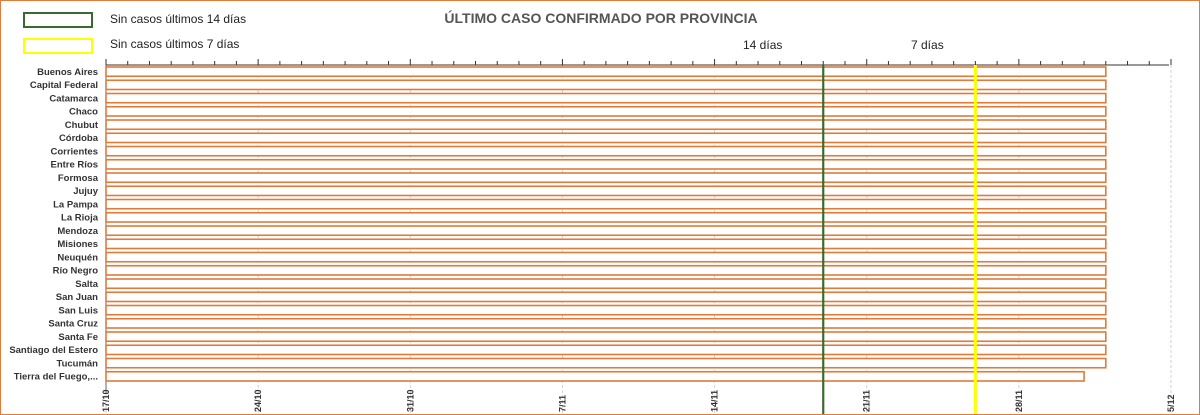  What do you see at coordinates (410, 400) in the screenshot?
I see `x-tick-label: 31/10` at bounding box center [410, 400].